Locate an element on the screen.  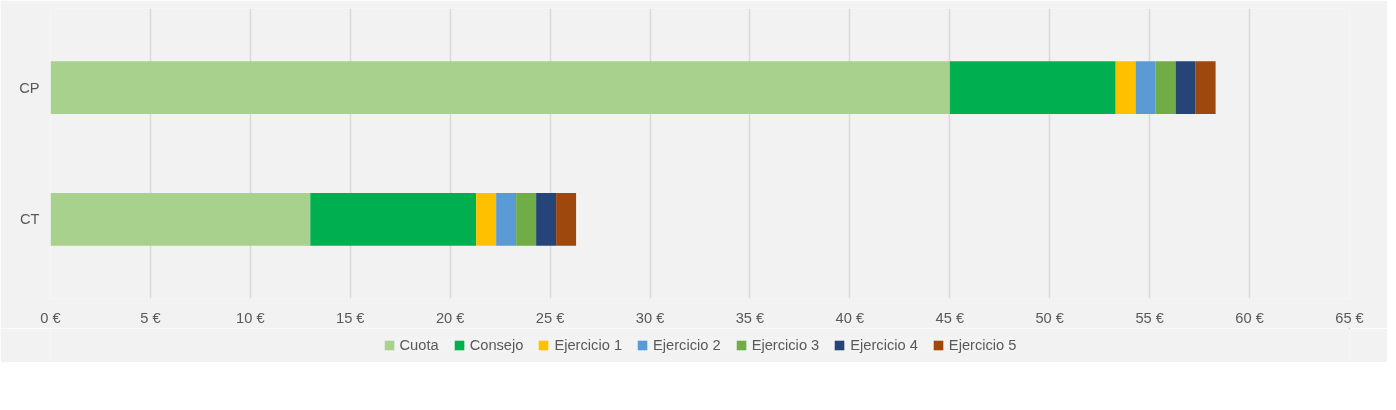
x-tick-label: 45 € is located at coordinates (950, 317).